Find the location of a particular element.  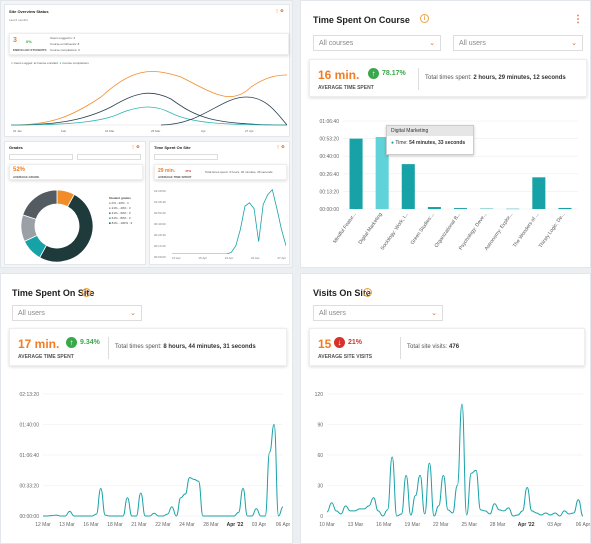

y-tick-label: 00:40:00 is located at coordinates (330, 157).